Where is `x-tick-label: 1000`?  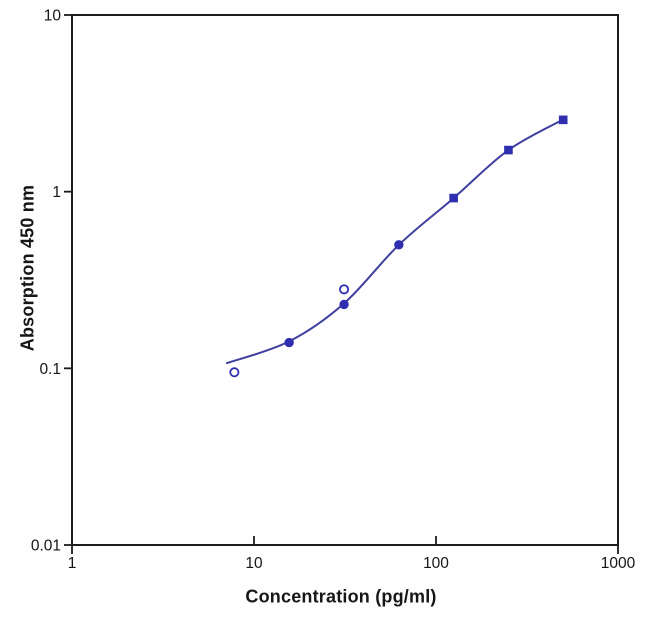
x-tick-label: 1000 is located at coordinates (618, 563).